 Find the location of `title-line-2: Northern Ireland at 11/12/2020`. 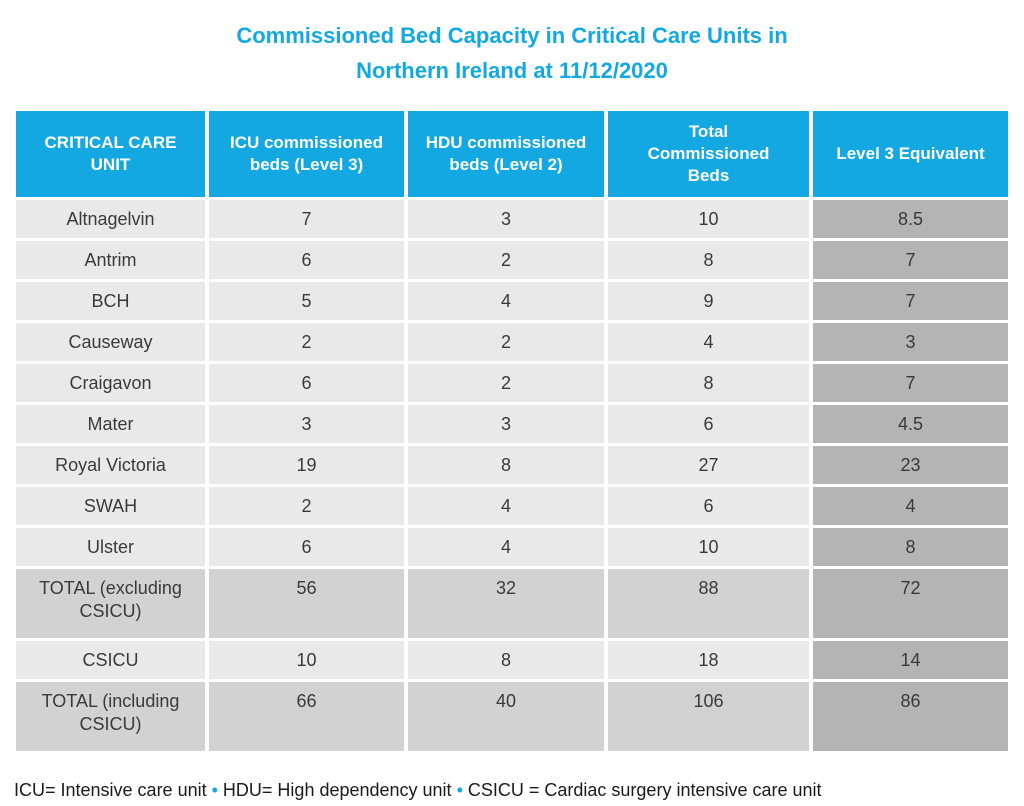

title-line-2: Northern Ireland at 11/12/2020 is located at coordinates (512, 70).